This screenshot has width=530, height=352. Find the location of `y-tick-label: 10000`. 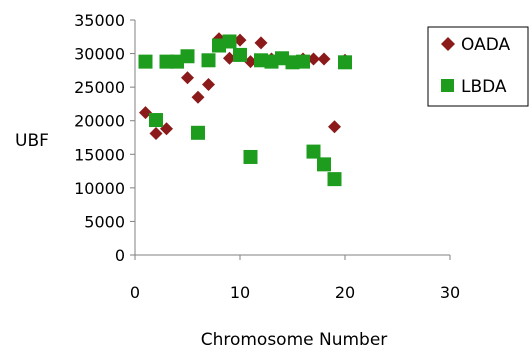

y-tick-label: 10000 is located at coordinates (99, 188).